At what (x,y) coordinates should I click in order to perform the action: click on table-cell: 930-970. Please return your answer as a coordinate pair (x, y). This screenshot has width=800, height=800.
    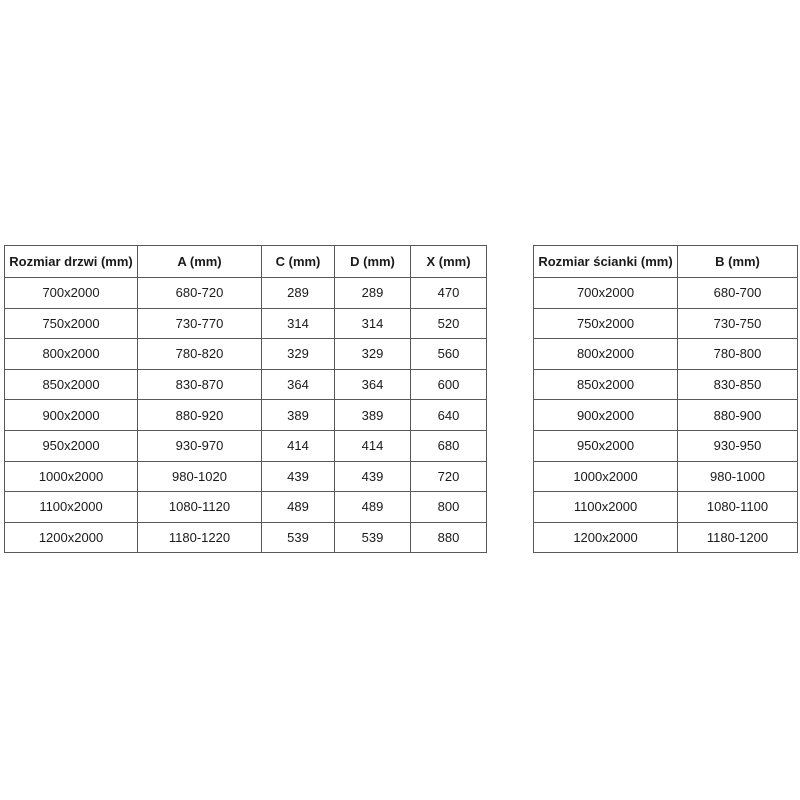
    Looking at the image, I should click on (199, 445).